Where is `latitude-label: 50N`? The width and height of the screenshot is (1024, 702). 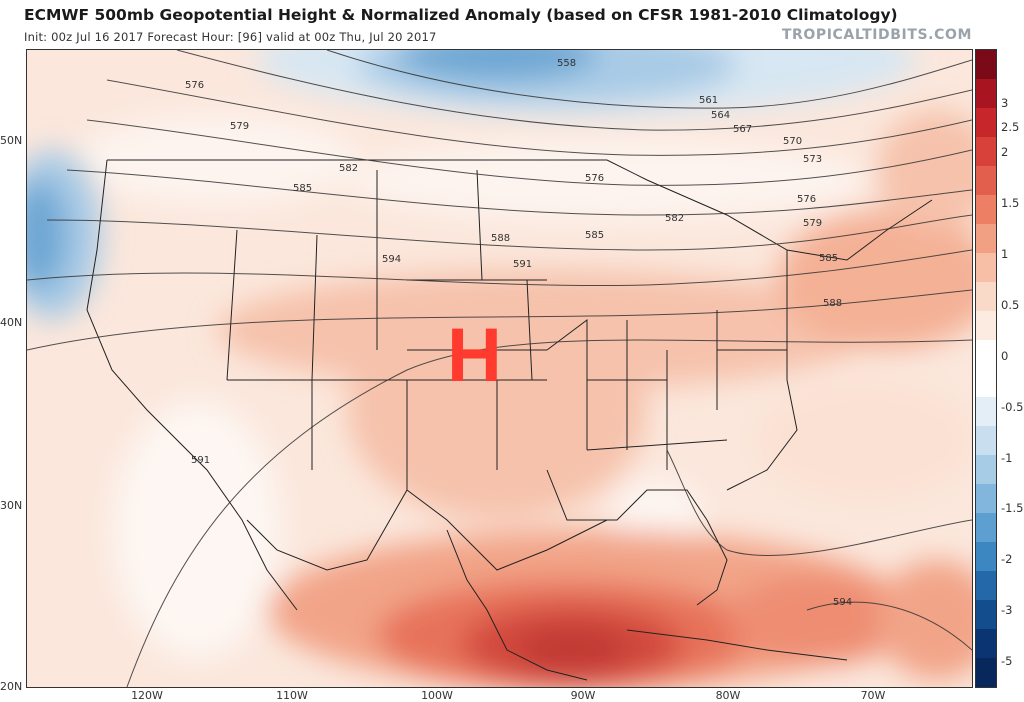
latitude-label: 50N is located at coordinates (11, 140).